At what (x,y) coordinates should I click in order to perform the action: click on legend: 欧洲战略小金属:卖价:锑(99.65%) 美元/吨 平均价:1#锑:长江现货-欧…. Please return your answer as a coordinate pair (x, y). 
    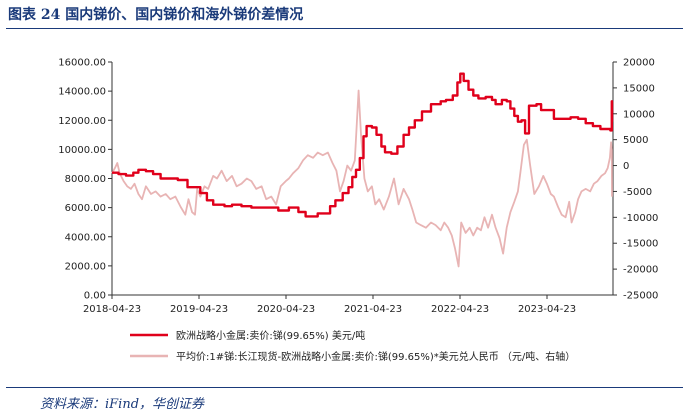
    Looking at the image, I should click on (352, 346).